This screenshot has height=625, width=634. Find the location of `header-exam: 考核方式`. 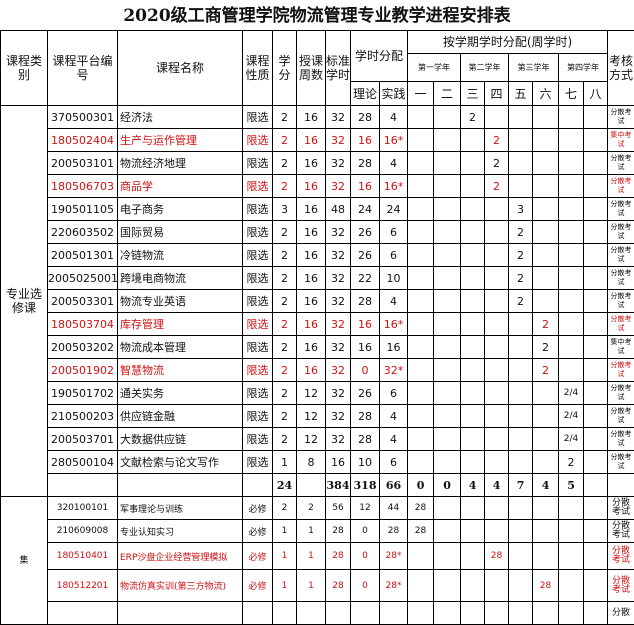

header-exam: 考核方式 is located at coordinates (621, 68).